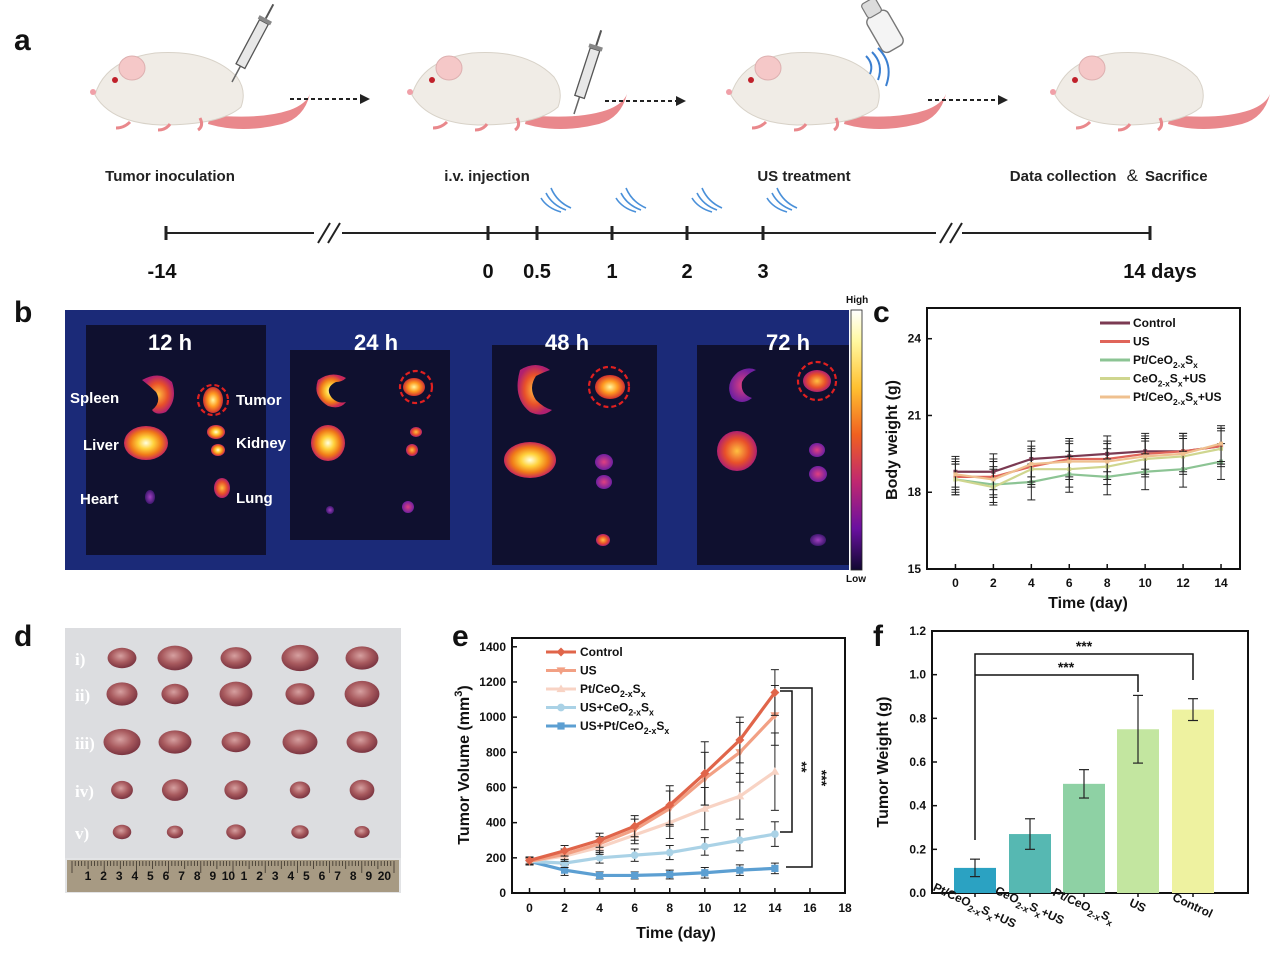  Describe the element at coordinates (1107, 583) in the screenshot. I see `x-tick-label: 8` at that location.